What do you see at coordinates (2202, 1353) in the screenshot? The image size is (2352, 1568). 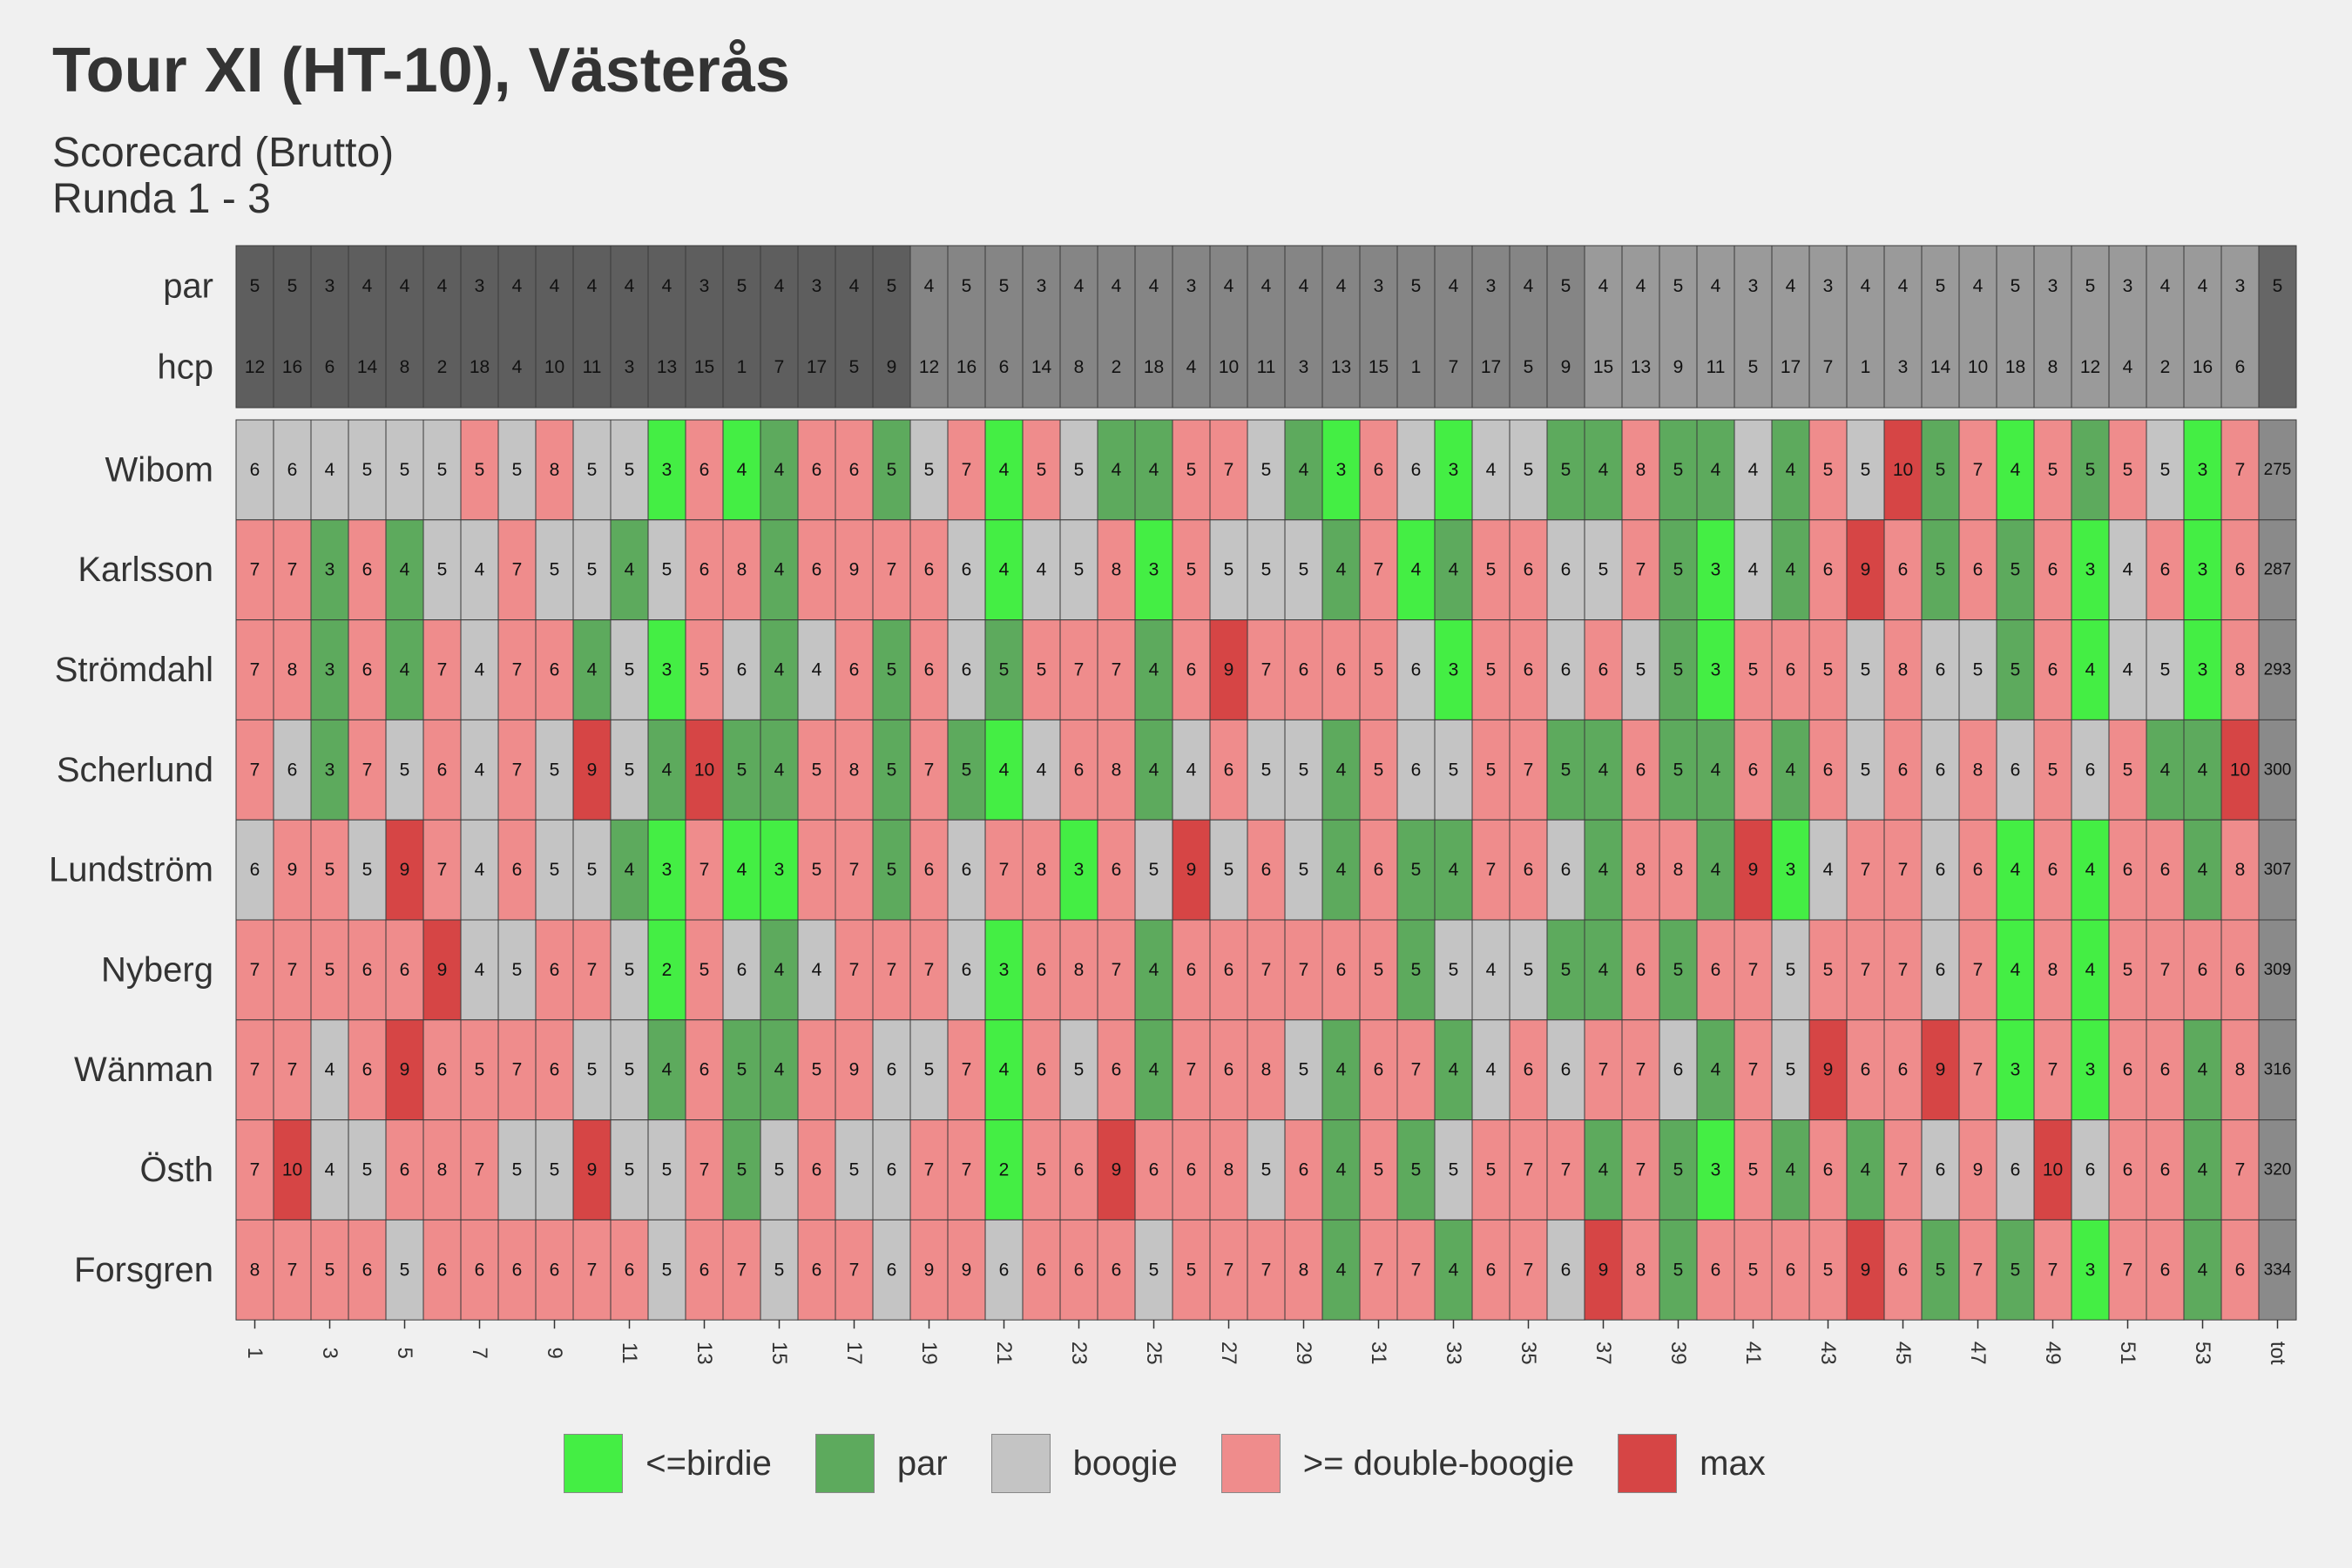 I see `x-tick-label: 53` at bounding box center [2202, 1353].